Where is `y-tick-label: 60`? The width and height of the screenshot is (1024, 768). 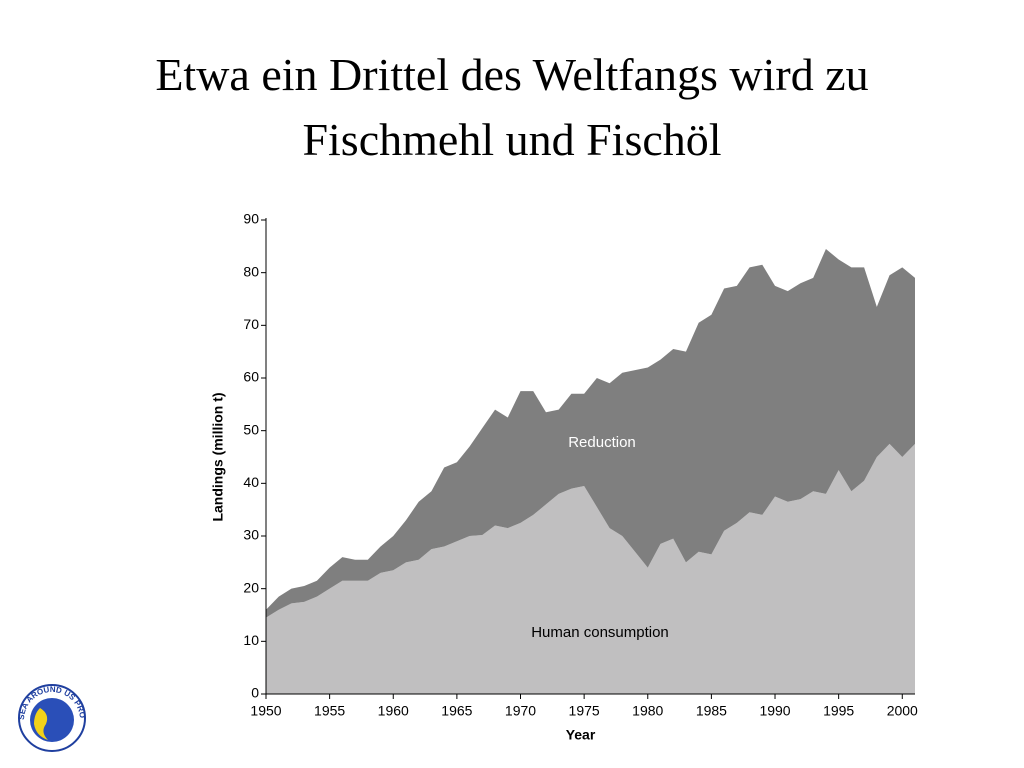 y-tick-label: 60 is located at coordinates (251, 377).